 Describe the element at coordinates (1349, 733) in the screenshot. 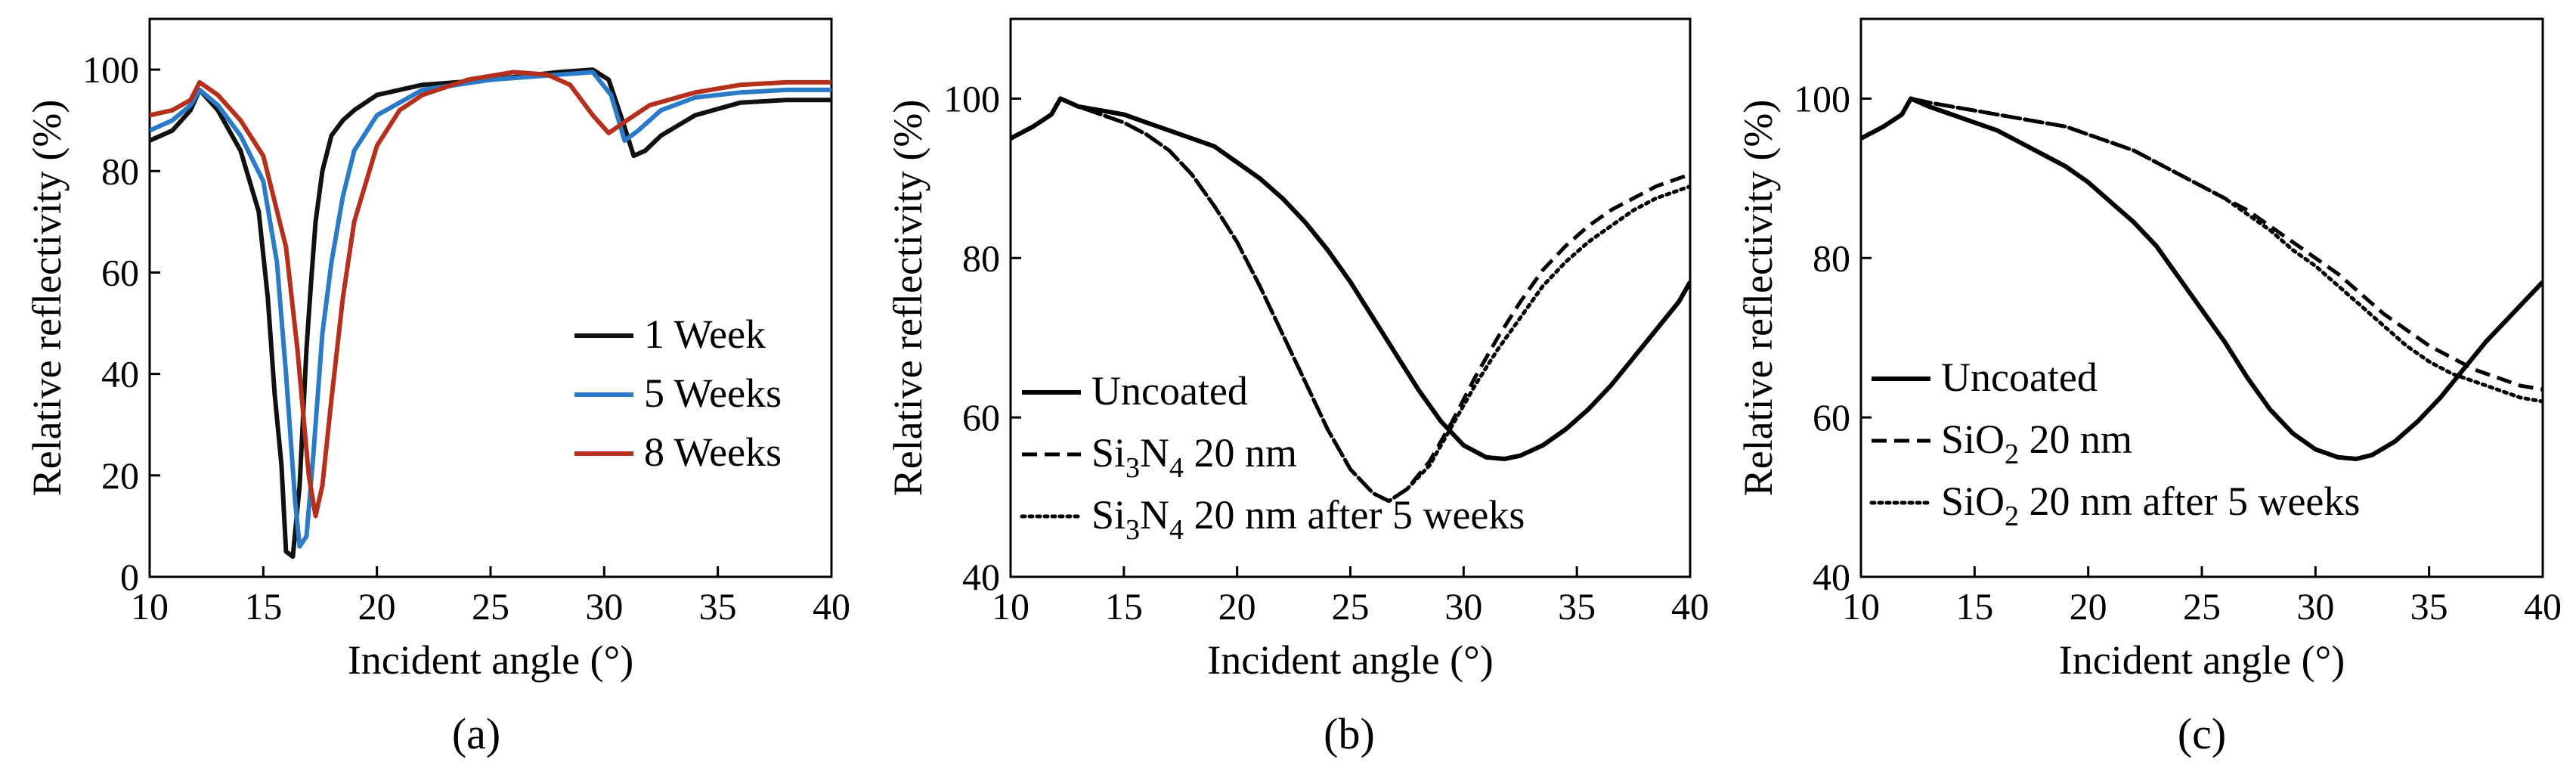

I see `panel-label: (b)` at that location.